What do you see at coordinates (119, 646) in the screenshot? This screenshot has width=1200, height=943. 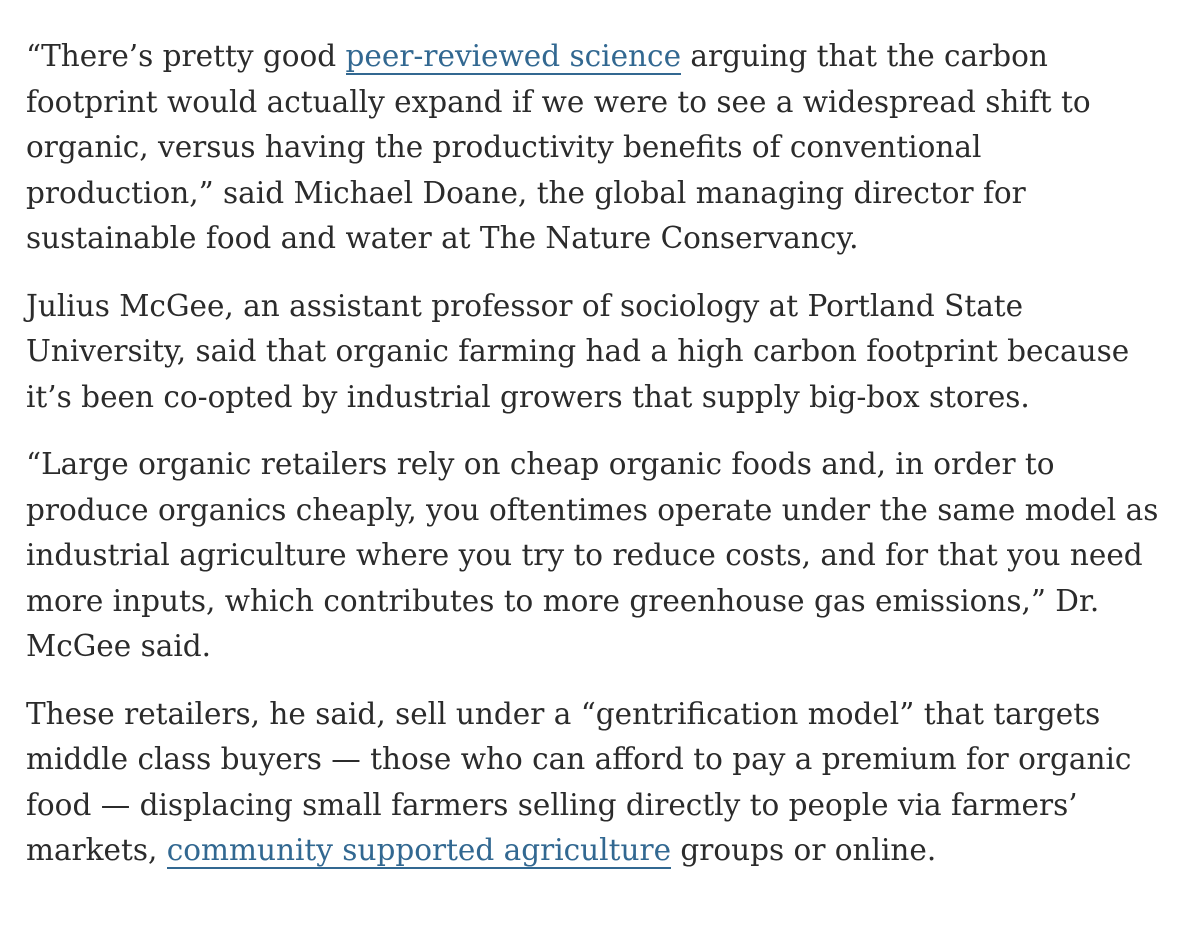 I see `text-line: McGee said.` at bounding box center [119, 646].